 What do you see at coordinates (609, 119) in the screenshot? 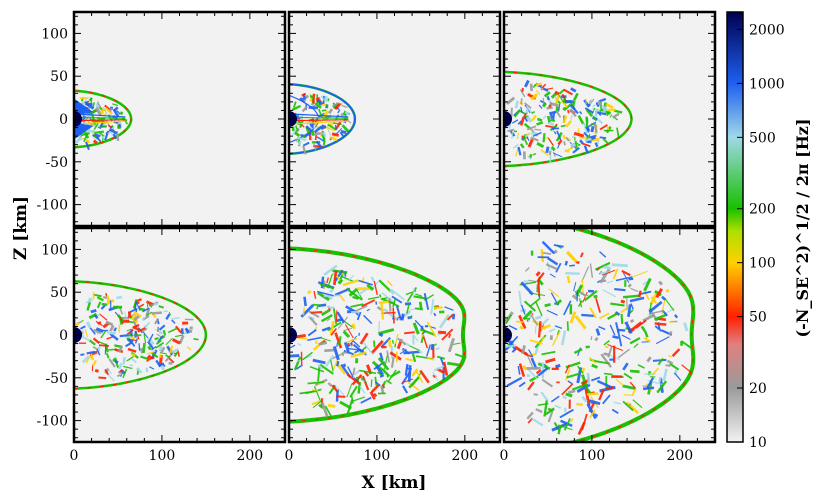
I see `panel-background` at bounding box center [609, 119].